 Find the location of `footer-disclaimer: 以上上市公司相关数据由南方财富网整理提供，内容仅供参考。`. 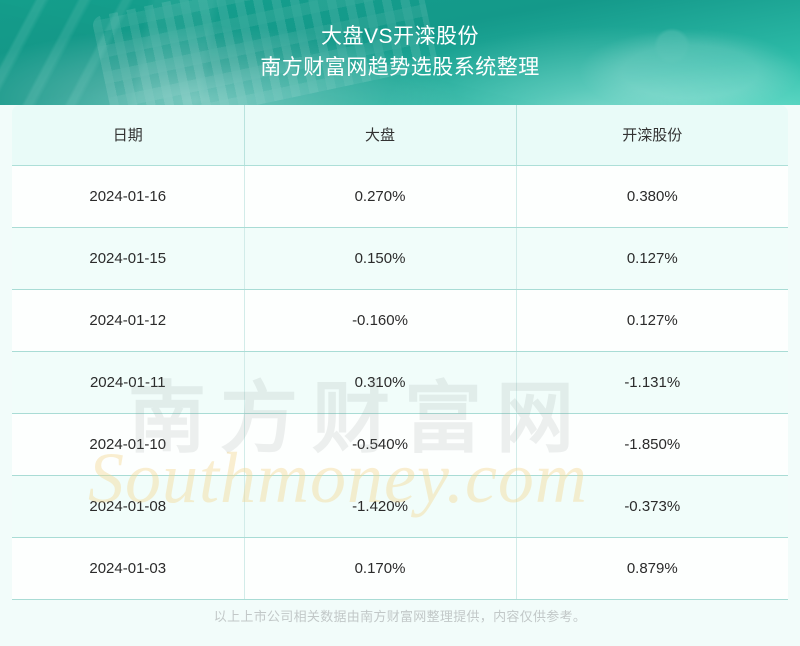

footer-disclaimer: 以上上市公司相关数据由南方财富网整理提供，内容仅供参考。 is located at coordinates (400, 616).